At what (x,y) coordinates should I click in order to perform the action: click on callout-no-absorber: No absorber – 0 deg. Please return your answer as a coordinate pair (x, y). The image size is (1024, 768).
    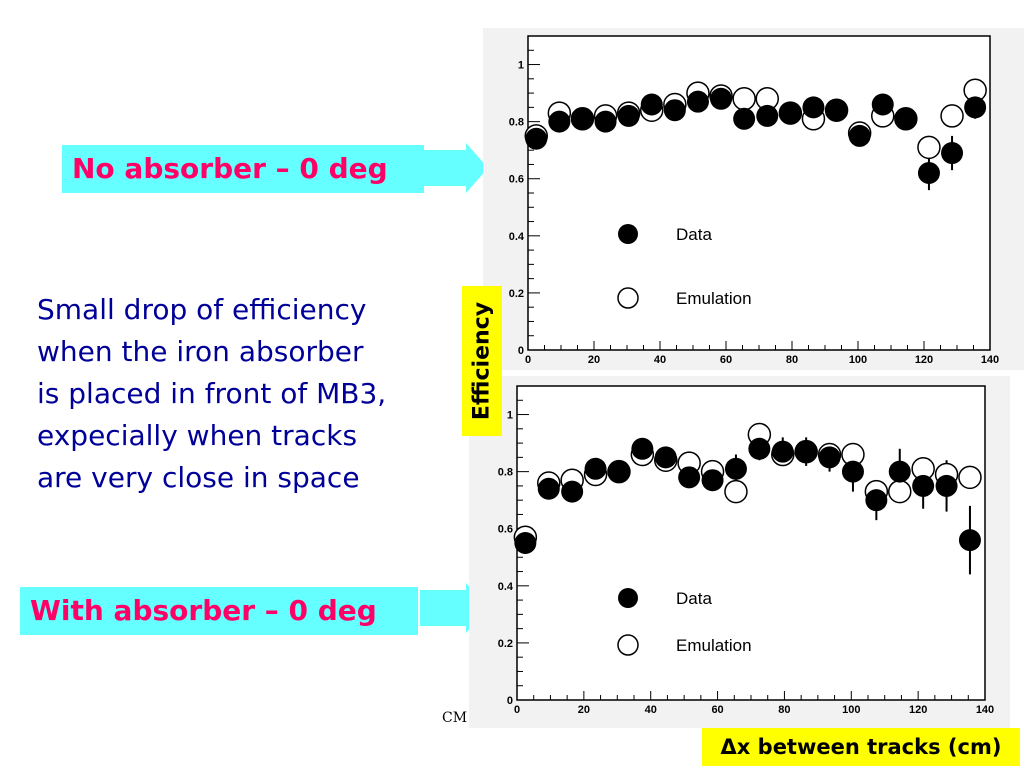
    Looking at the image, I should click on (243, 169).